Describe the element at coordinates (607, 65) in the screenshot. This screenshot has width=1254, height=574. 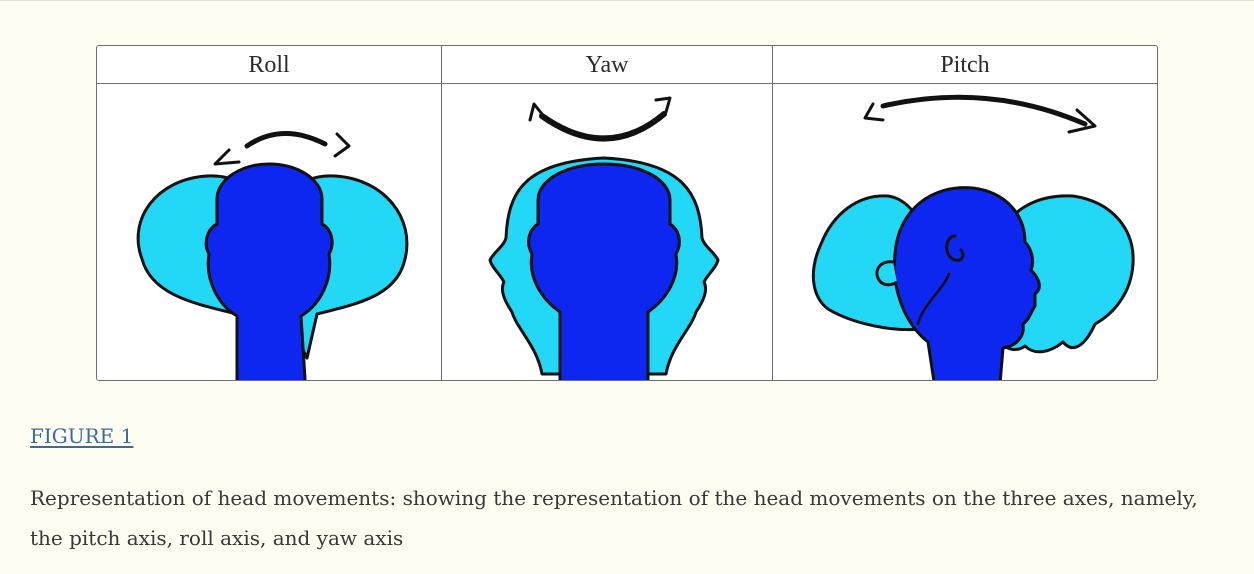
I see `panel-label-yaw: Yaw` at that location.